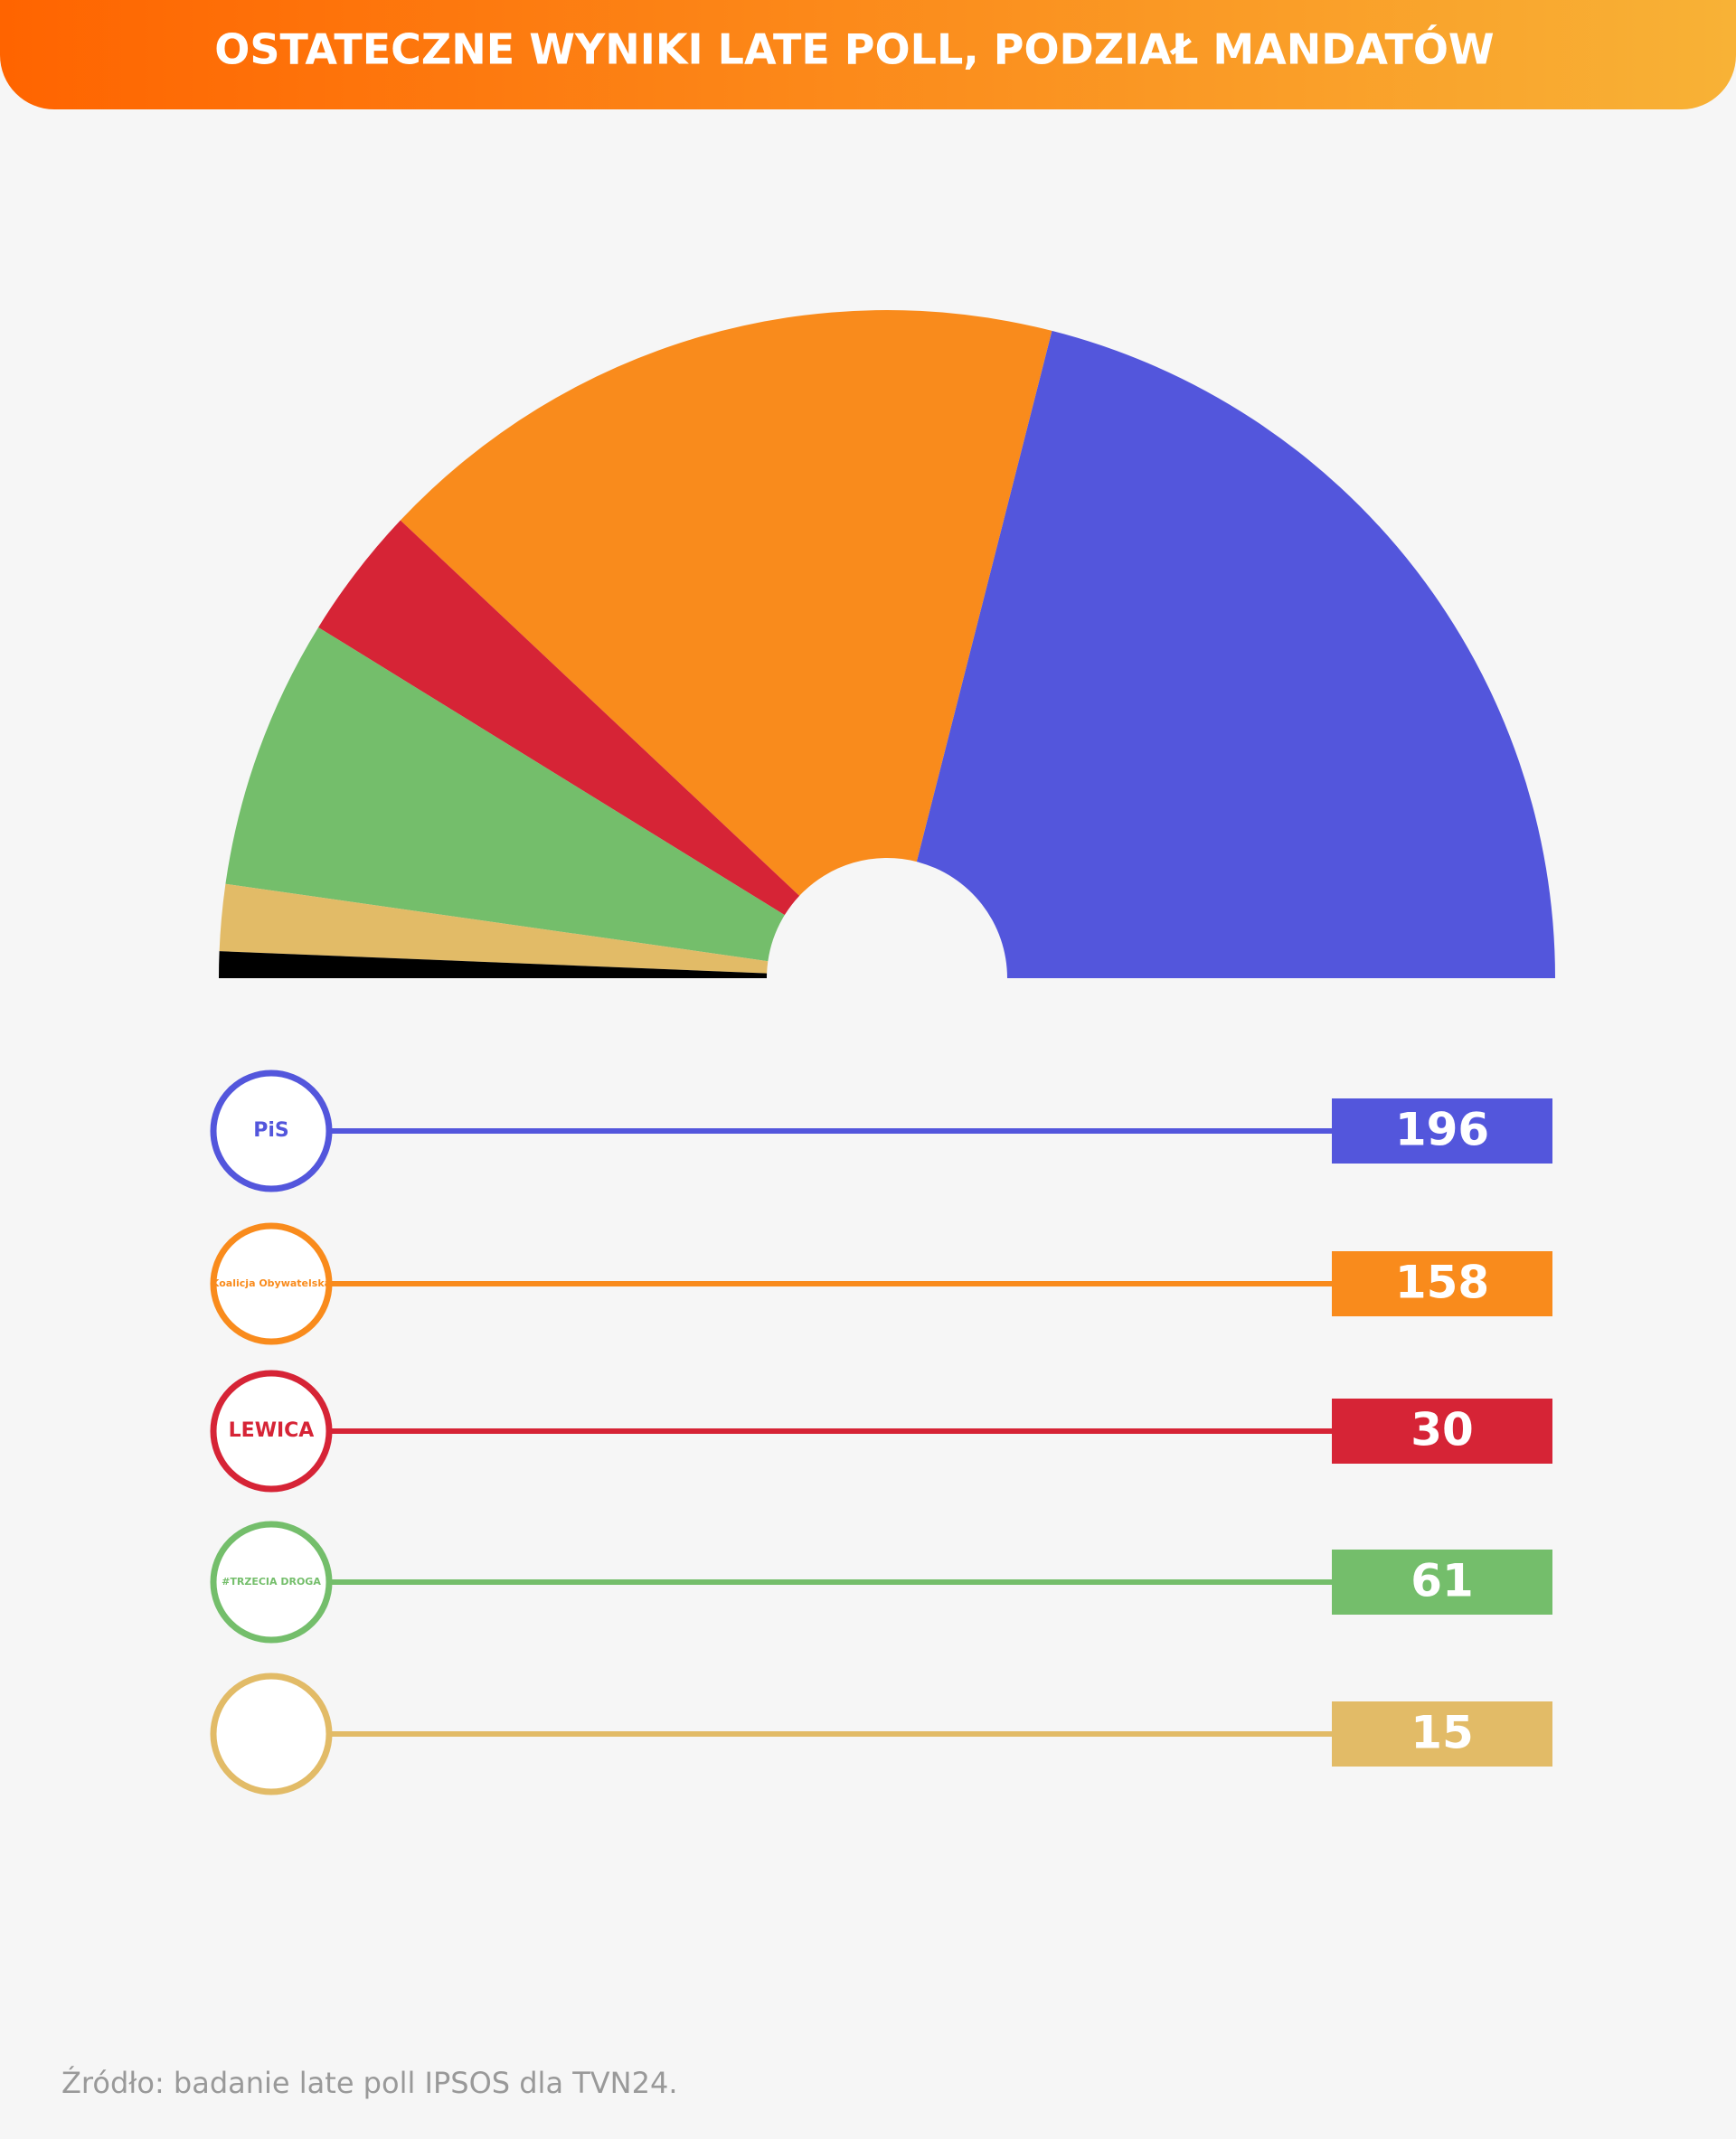 Image resolution: width=1736 pixels, height=2139 pixels. I want to click on party-logo-text: PiS, so click(271, 1130).